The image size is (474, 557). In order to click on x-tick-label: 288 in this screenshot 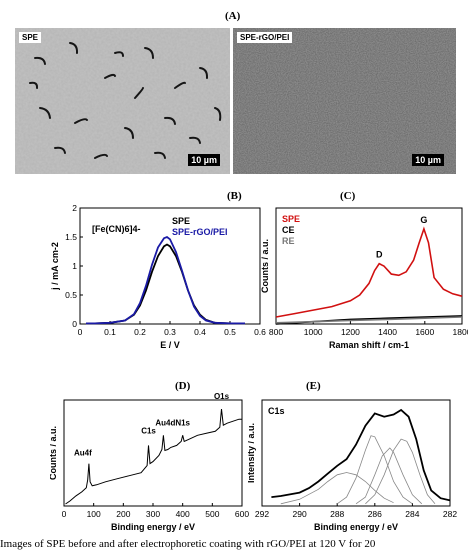, I will do `click(337, 514)`.